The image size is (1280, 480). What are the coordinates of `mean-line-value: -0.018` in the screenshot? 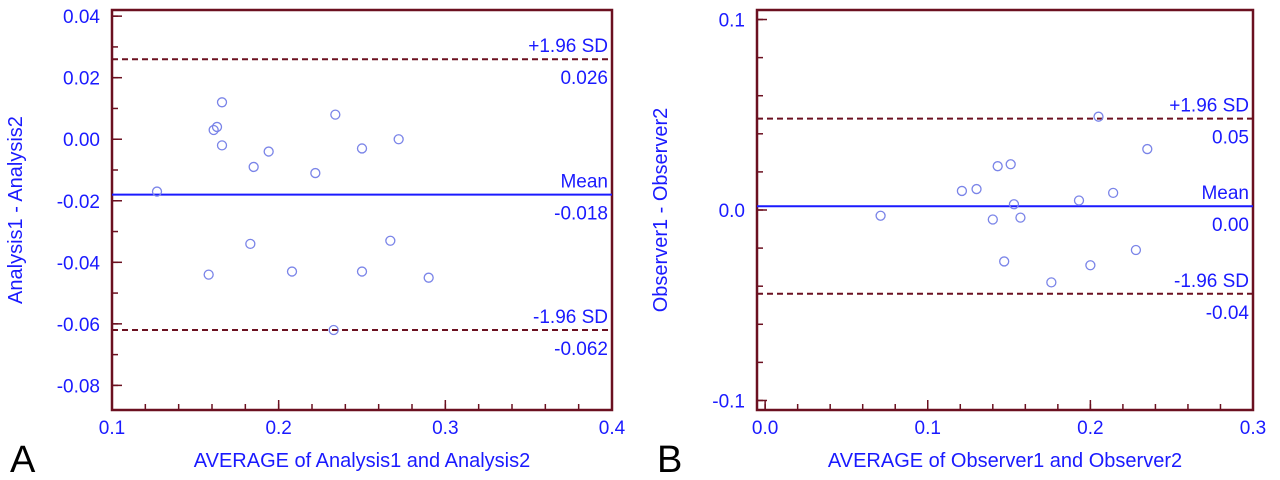 It's located at (581, 214).